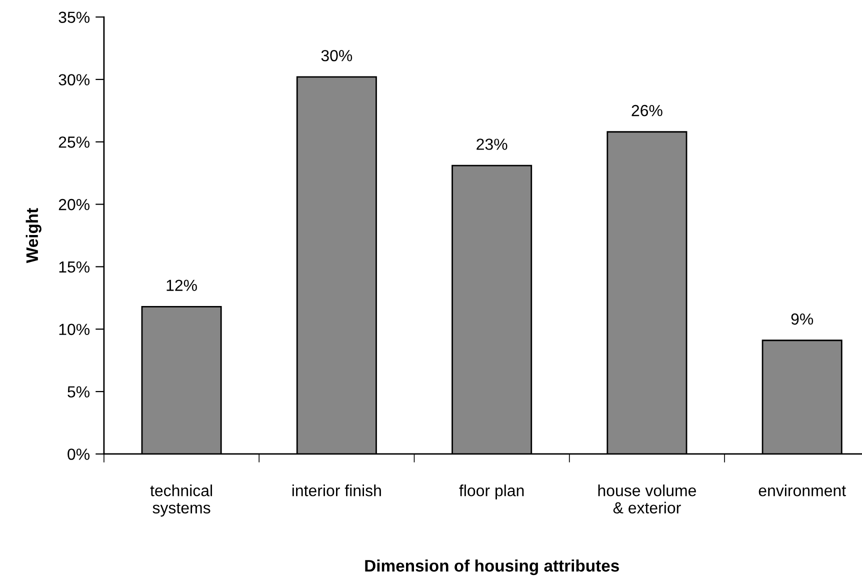 The width and height of the screenshot is (862, 583). I want to click on x-tick-label: technical systems, so click(181, 500).